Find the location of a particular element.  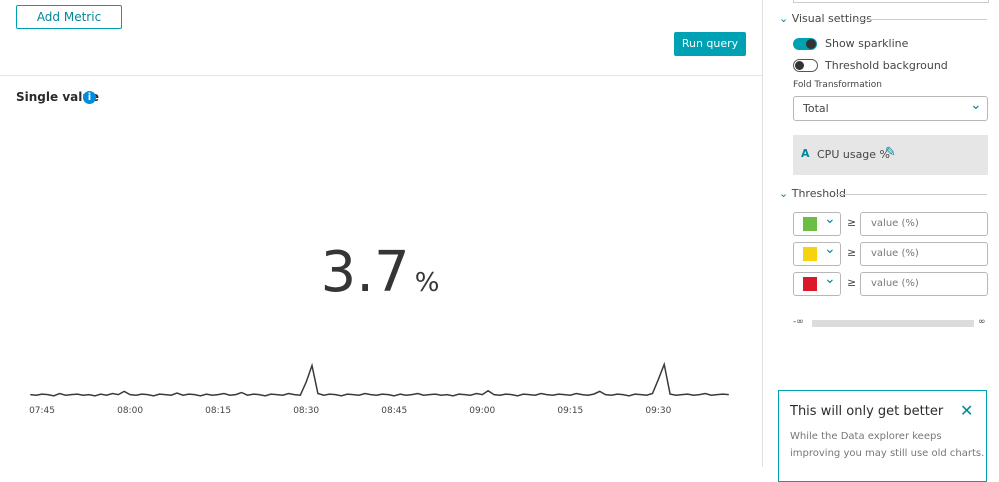

range-max: ∞ is located at coordinates (982, 322).